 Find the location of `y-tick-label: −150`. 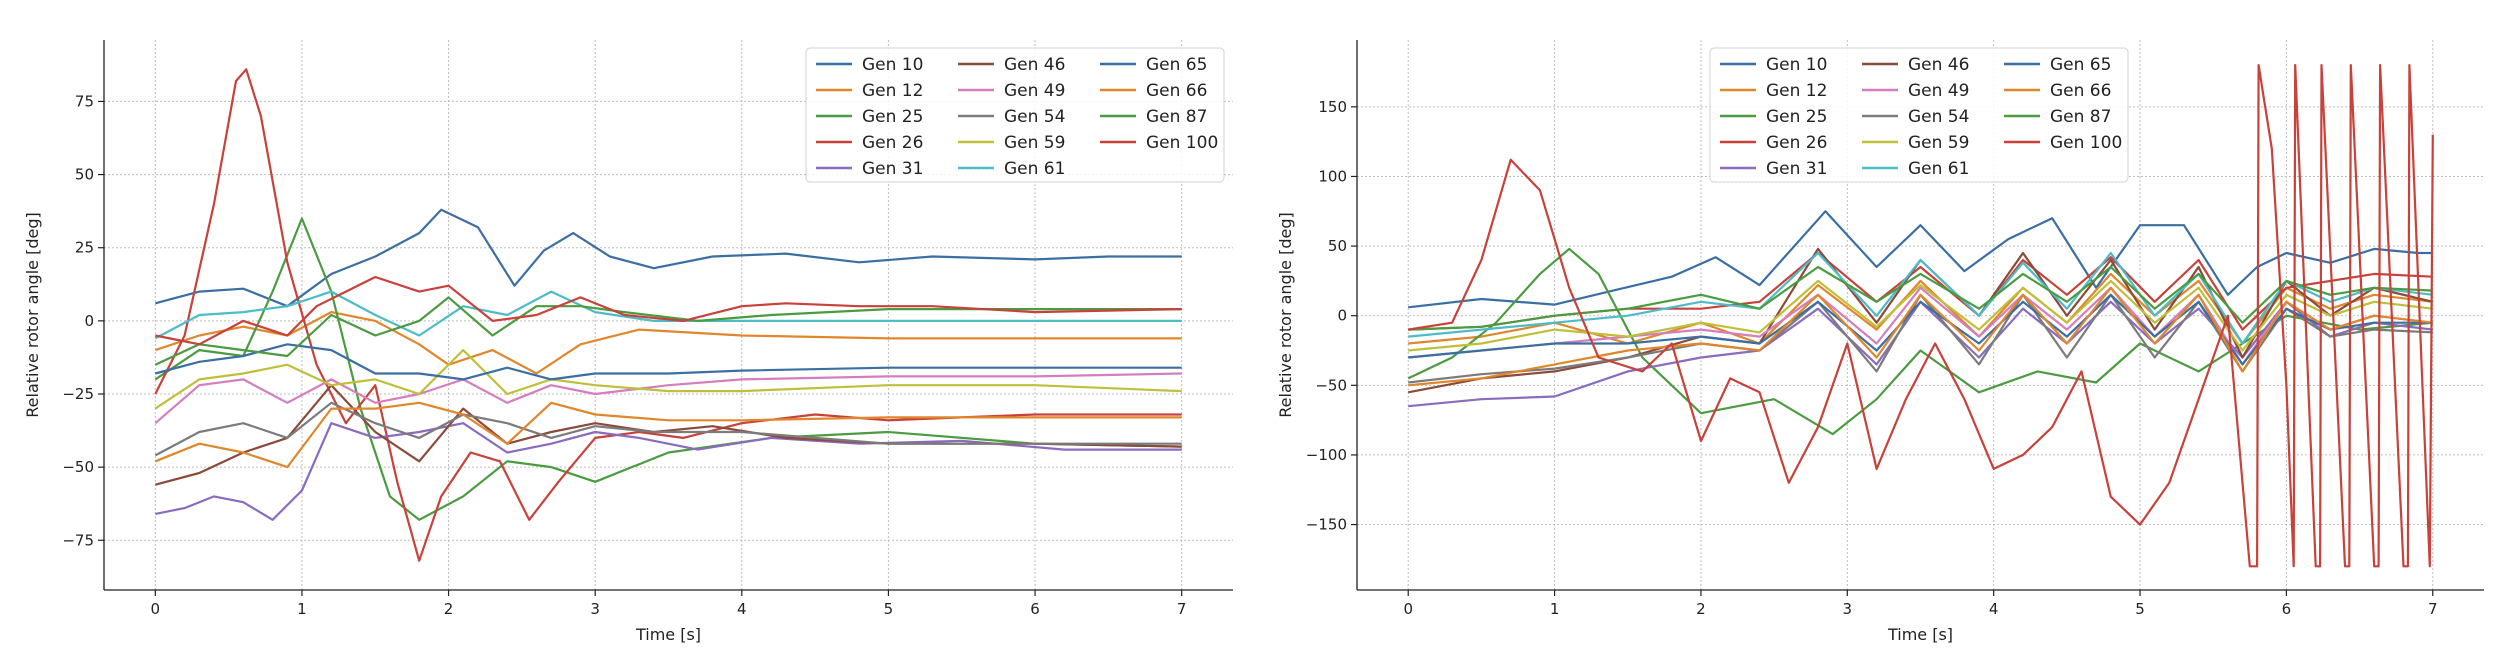

y-tick-label: −150 is located at coordinates (1326, 525).